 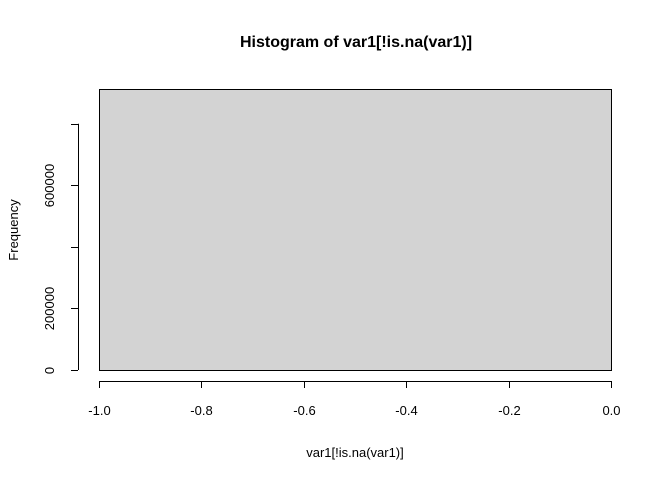 What do you see at coordinates (49, 185) in the screenshot?
I see `y-tick-label: 600000` at bounding box center [49, 185].